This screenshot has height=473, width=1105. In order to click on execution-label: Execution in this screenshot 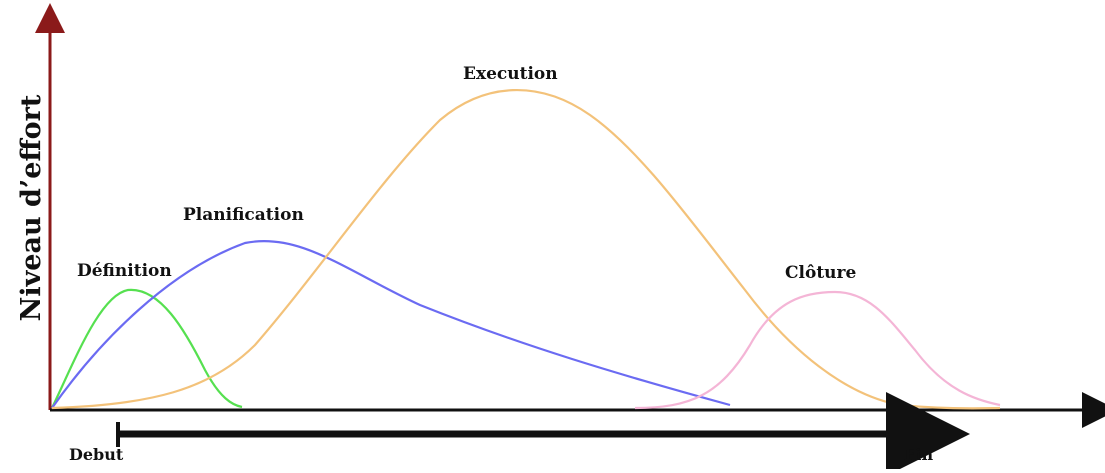, I will do `click(510, 74)`.